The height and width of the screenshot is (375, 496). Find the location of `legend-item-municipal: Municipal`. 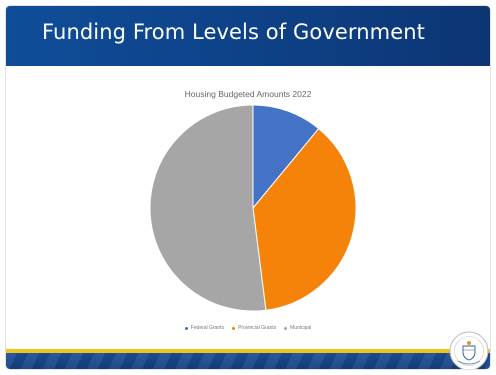

legend-item-municipal: Municipal is located at coordinates (297, 328).